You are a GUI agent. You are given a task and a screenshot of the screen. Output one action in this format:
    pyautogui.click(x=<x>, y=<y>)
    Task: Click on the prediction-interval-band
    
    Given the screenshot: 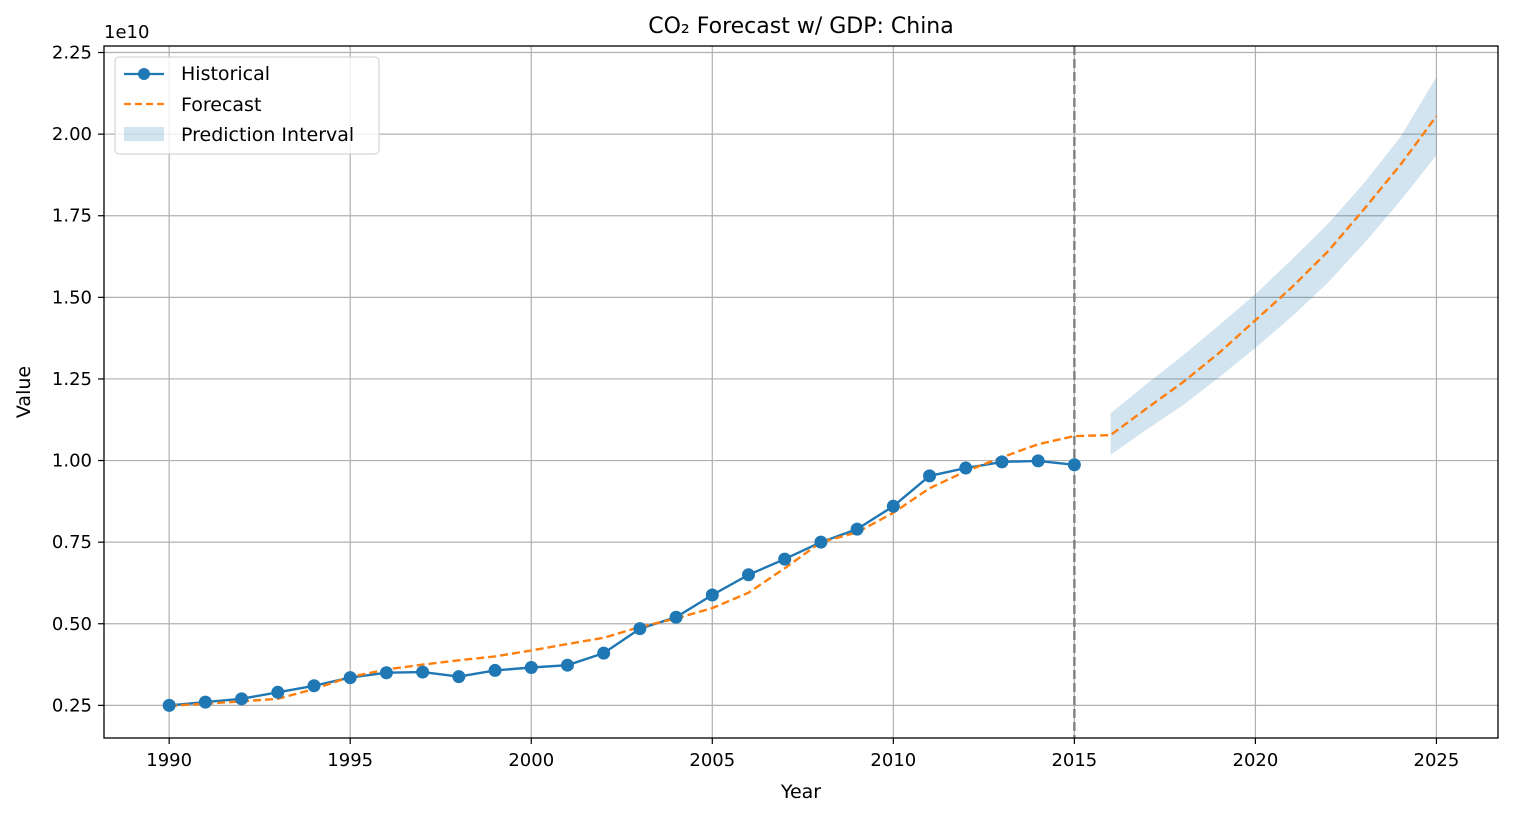 What is the action you would take?
    pyautogui.click(x=1273, y=266)
    